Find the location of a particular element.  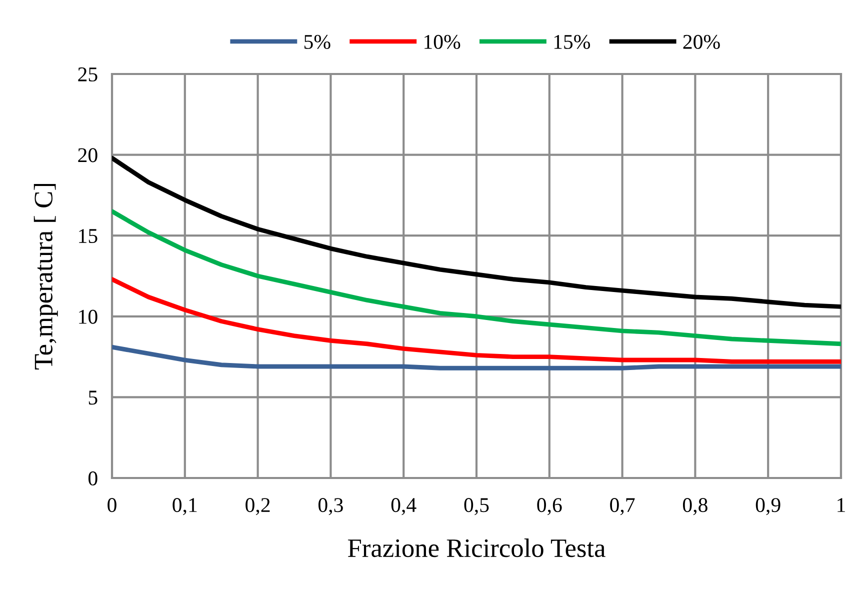

y-tick-label: 5 is located at coordinates (93, 397).